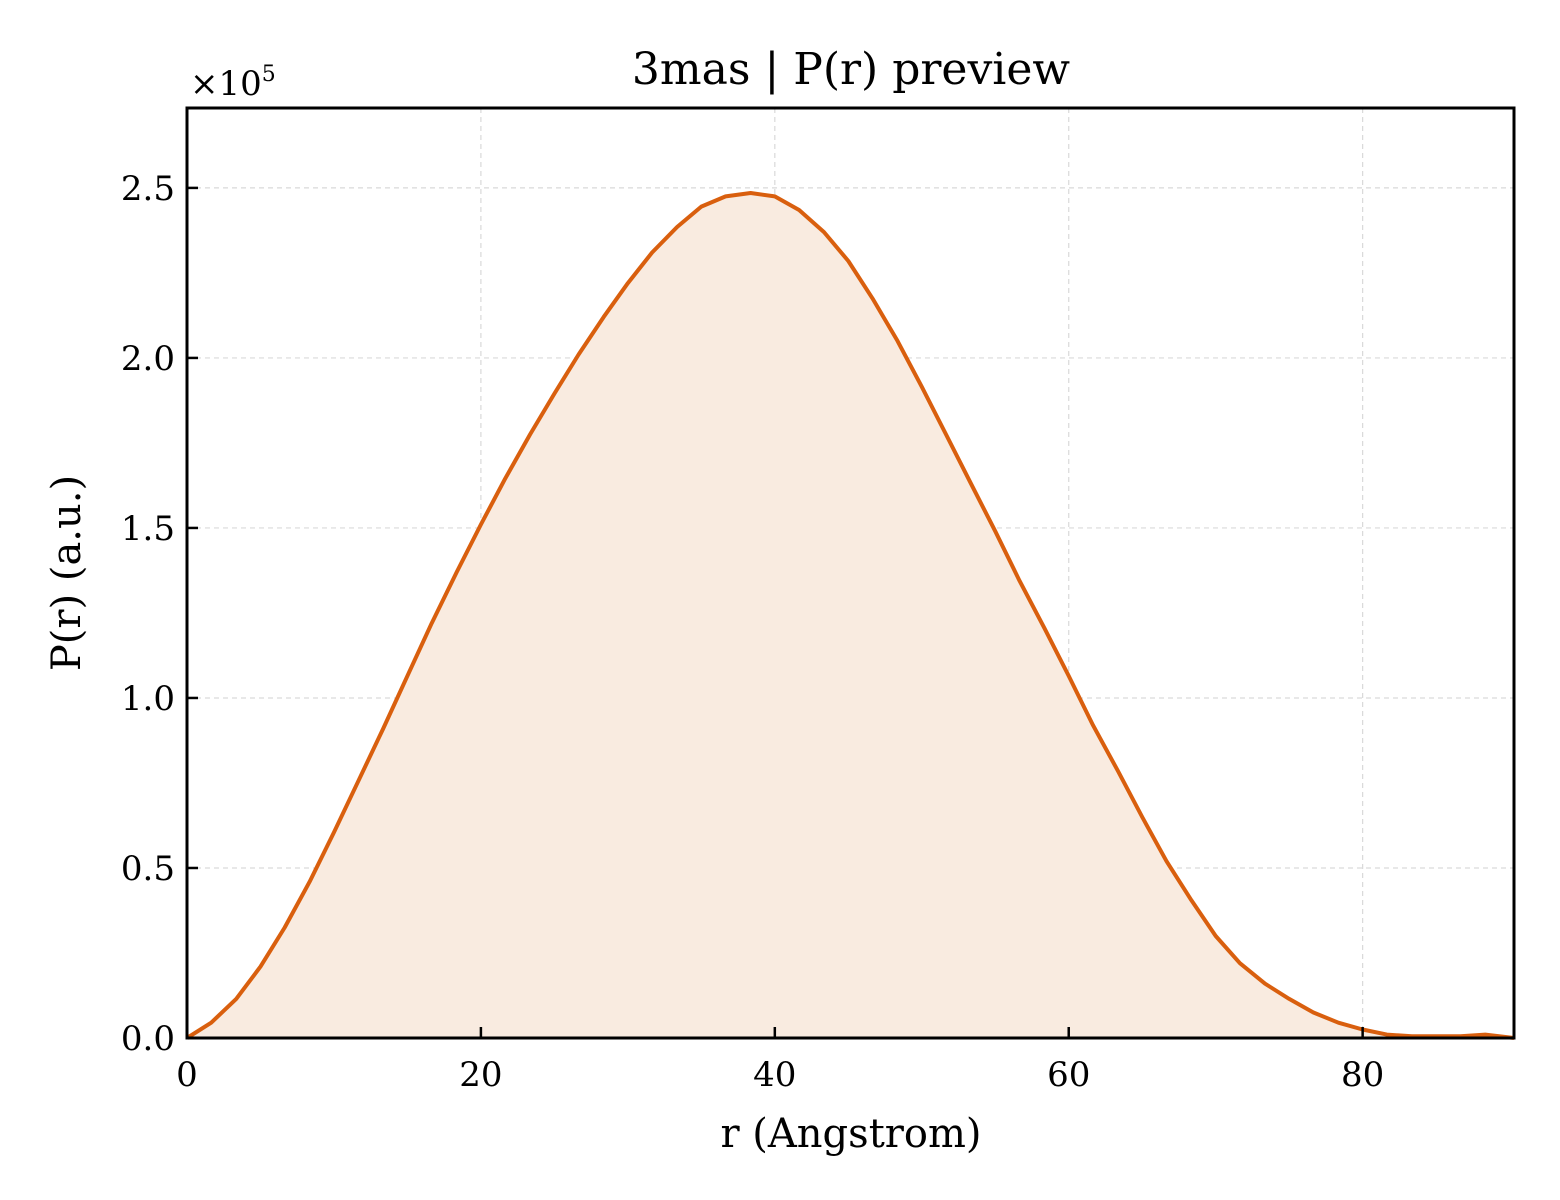 The image size is (1560, 1200). What do you see at coordinates (226, 84) in the screenshot?
I see `y-offset-base: ×10` at bounding box center [226, 84].